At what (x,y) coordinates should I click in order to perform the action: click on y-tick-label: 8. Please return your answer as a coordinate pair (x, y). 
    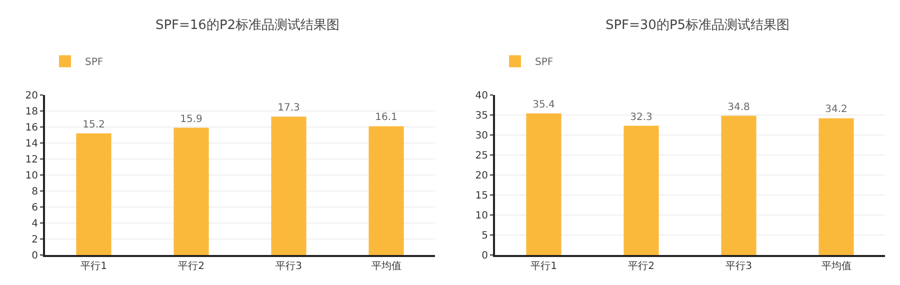
    Looking at the image, I should click on (35, 192).